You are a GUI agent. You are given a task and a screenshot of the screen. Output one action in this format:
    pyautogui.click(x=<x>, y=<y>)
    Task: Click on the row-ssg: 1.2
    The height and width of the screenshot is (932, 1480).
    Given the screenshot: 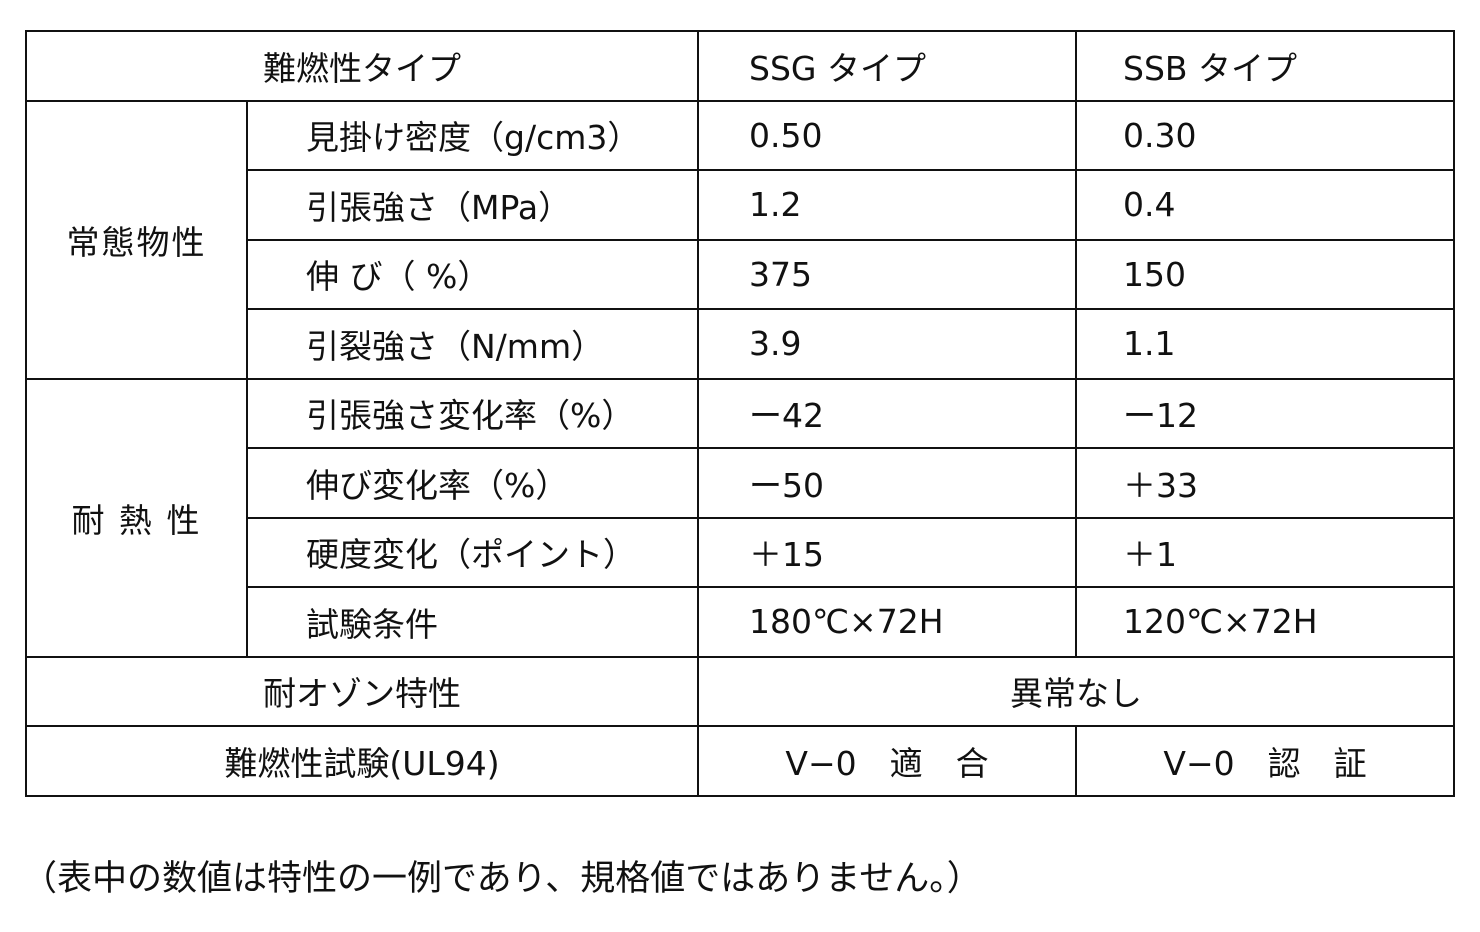 What is the action you would take?
    pyautogui.click(x=887, y=205)
    